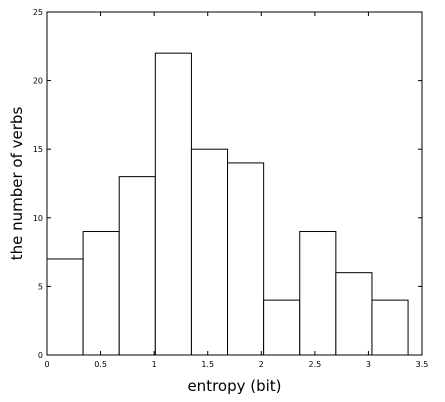 The width and height of the screenshot is (445, 402). What do you see at coordinates (314, 364) in the screenshot?
I see `x-tick-label: 2.5` at bounding box center [314, 364].